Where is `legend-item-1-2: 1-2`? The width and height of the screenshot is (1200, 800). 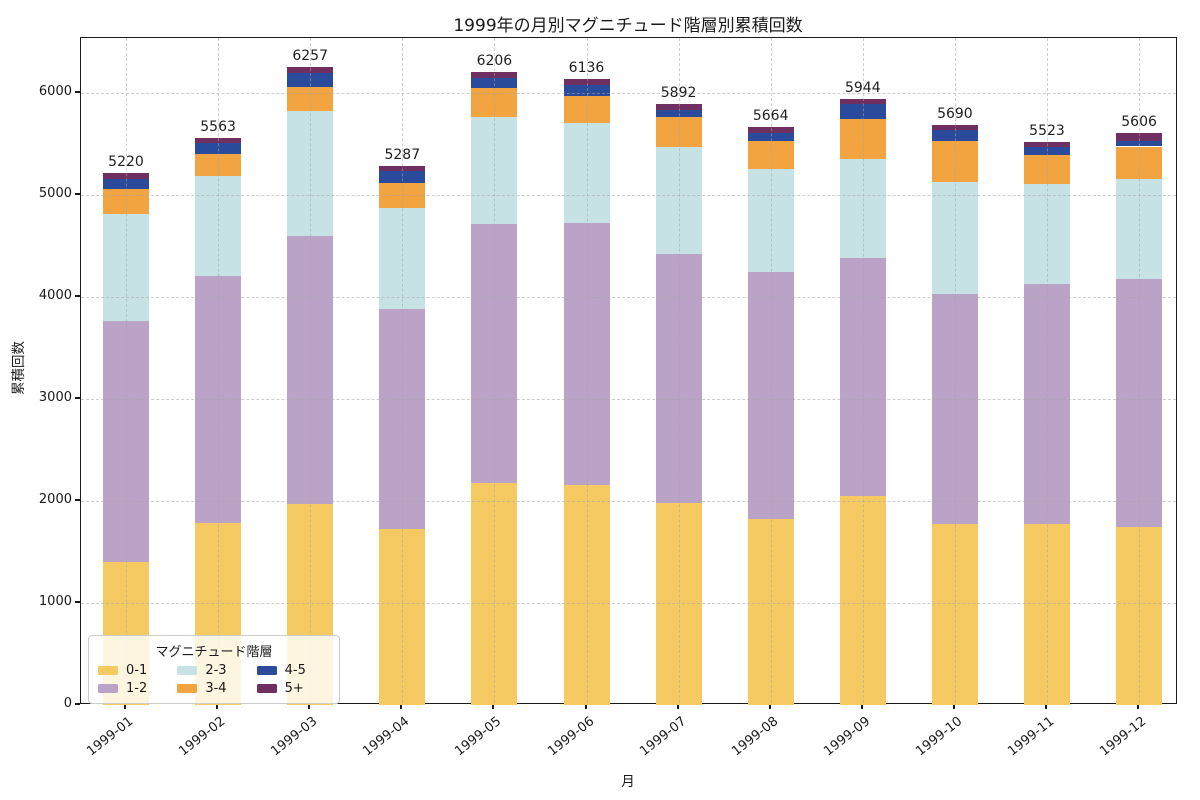 legend-item-1-2: 1-2 is located at coordinates (134, 688).